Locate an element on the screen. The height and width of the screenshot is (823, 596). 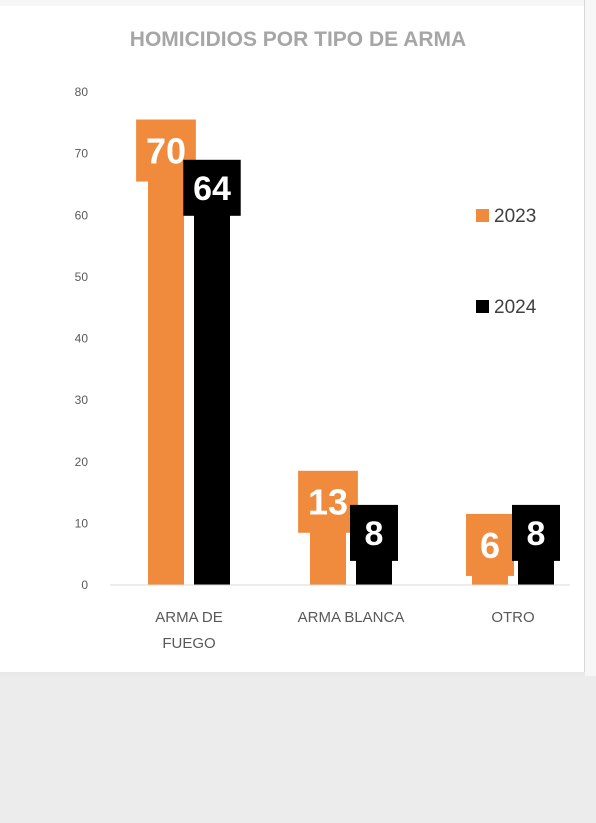
card-top-edge is located at coordinates (292, 3).